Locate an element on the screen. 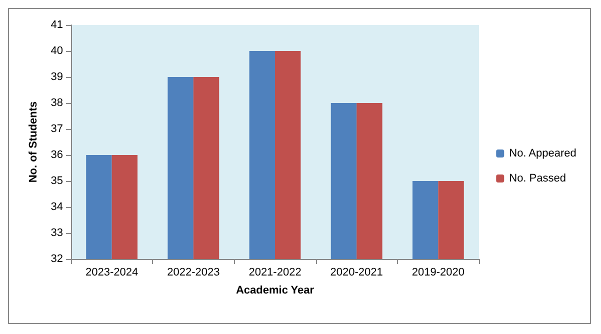  x-tick-label: 2021-2022 is located at coordinates (275, 272).